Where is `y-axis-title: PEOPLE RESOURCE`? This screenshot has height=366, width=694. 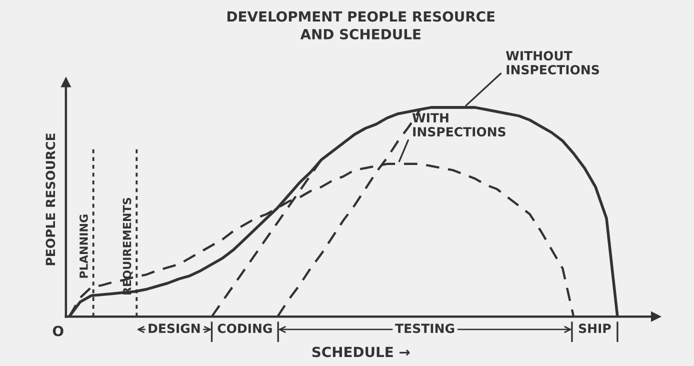
y-axis-title: PEOPLE RESOURCE is located at coordinates (51, 200).